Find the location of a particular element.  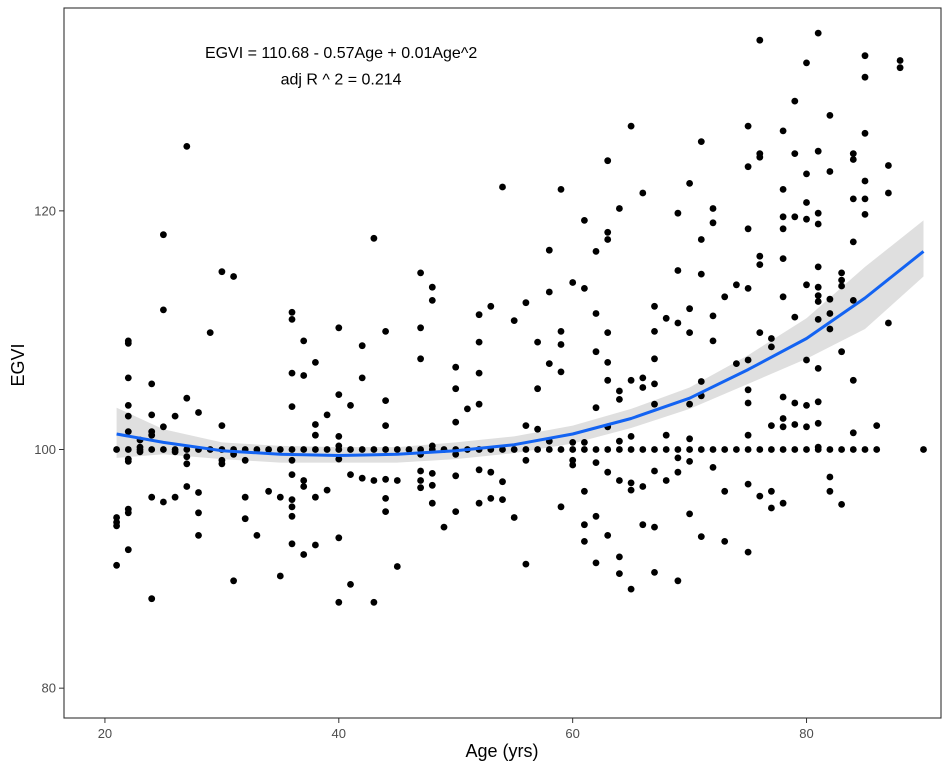

x-tick-label: 20 is located at coordinates (105, 733).